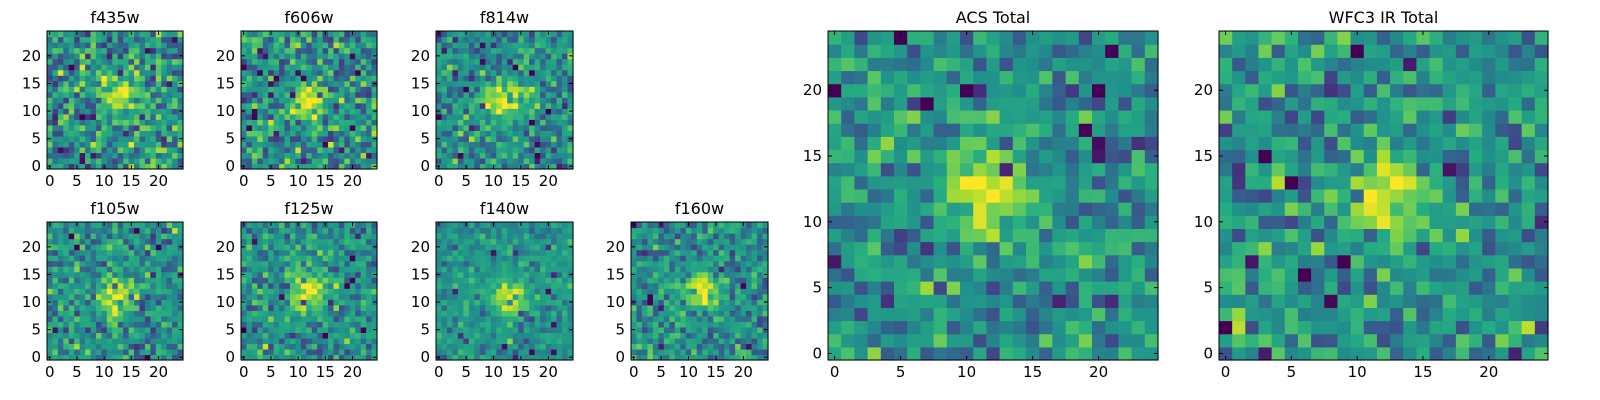  I want to click on x-tick-label: 15, so click(325, 372).